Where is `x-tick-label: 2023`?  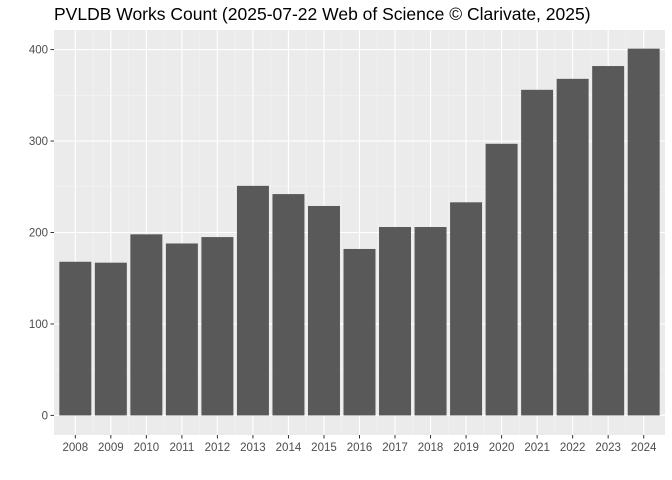 x-tick-label: 2023 is located at coordinates (608, 448).